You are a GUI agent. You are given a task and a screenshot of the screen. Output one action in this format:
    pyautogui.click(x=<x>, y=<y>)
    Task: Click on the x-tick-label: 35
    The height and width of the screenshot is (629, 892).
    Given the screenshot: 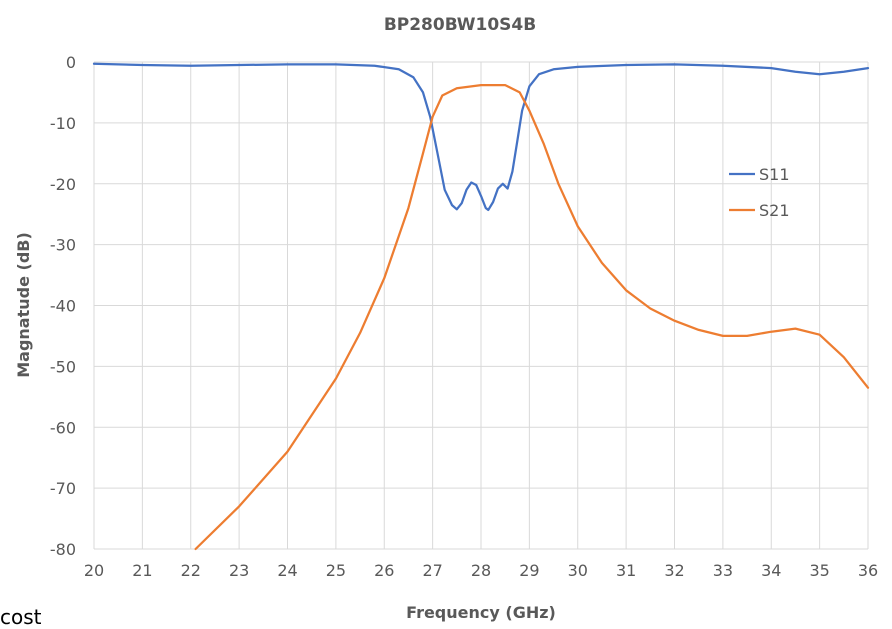 What is the action you would take?
    pyautogui.click(x=819, y=570)
    